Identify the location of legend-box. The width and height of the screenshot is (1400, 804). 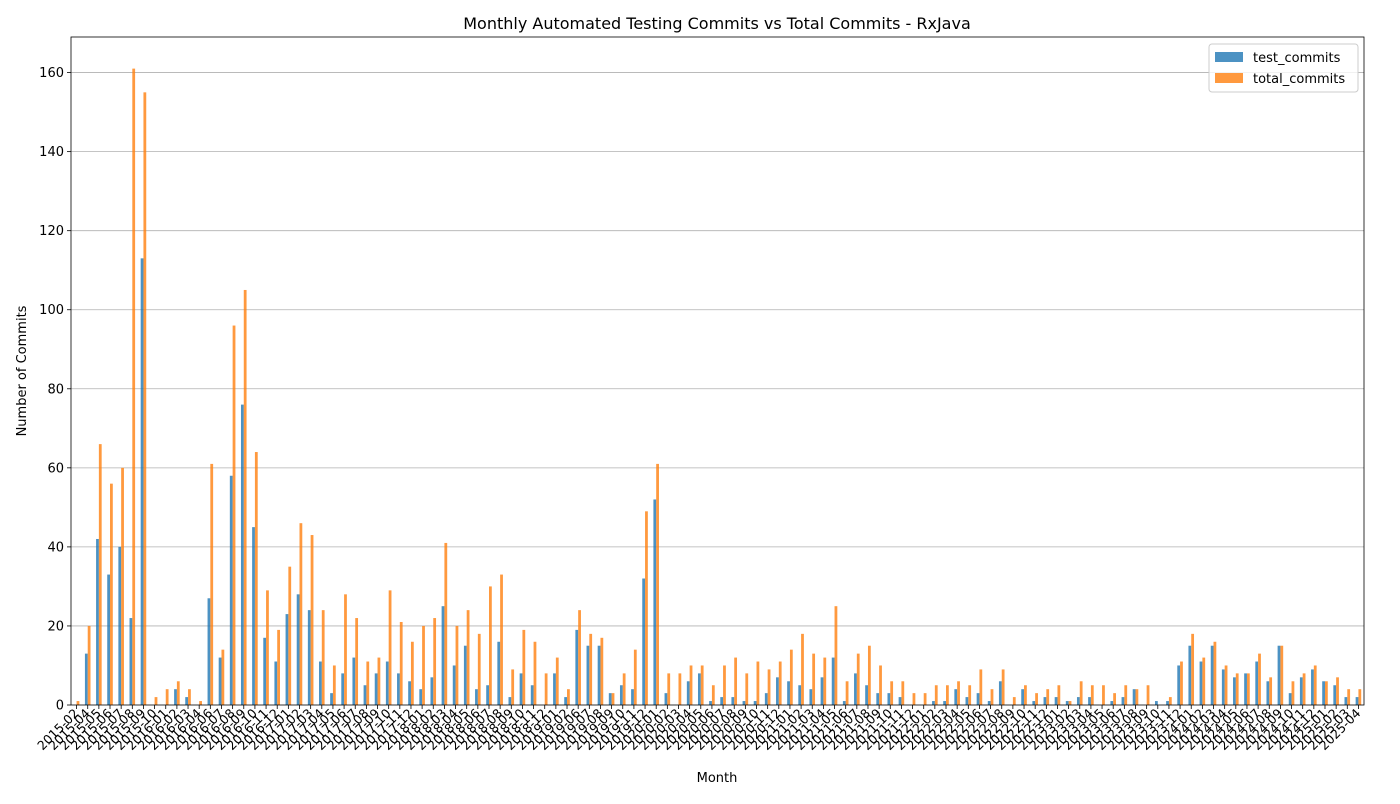
(1283, 68).